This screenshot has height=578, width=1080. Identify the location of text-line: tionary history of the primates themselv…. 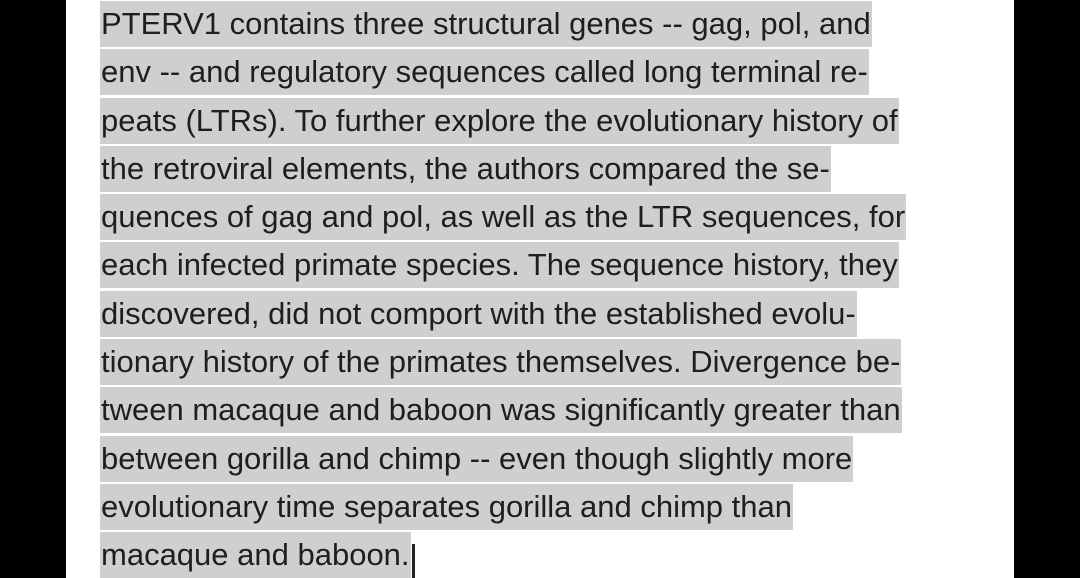
(555, 362).